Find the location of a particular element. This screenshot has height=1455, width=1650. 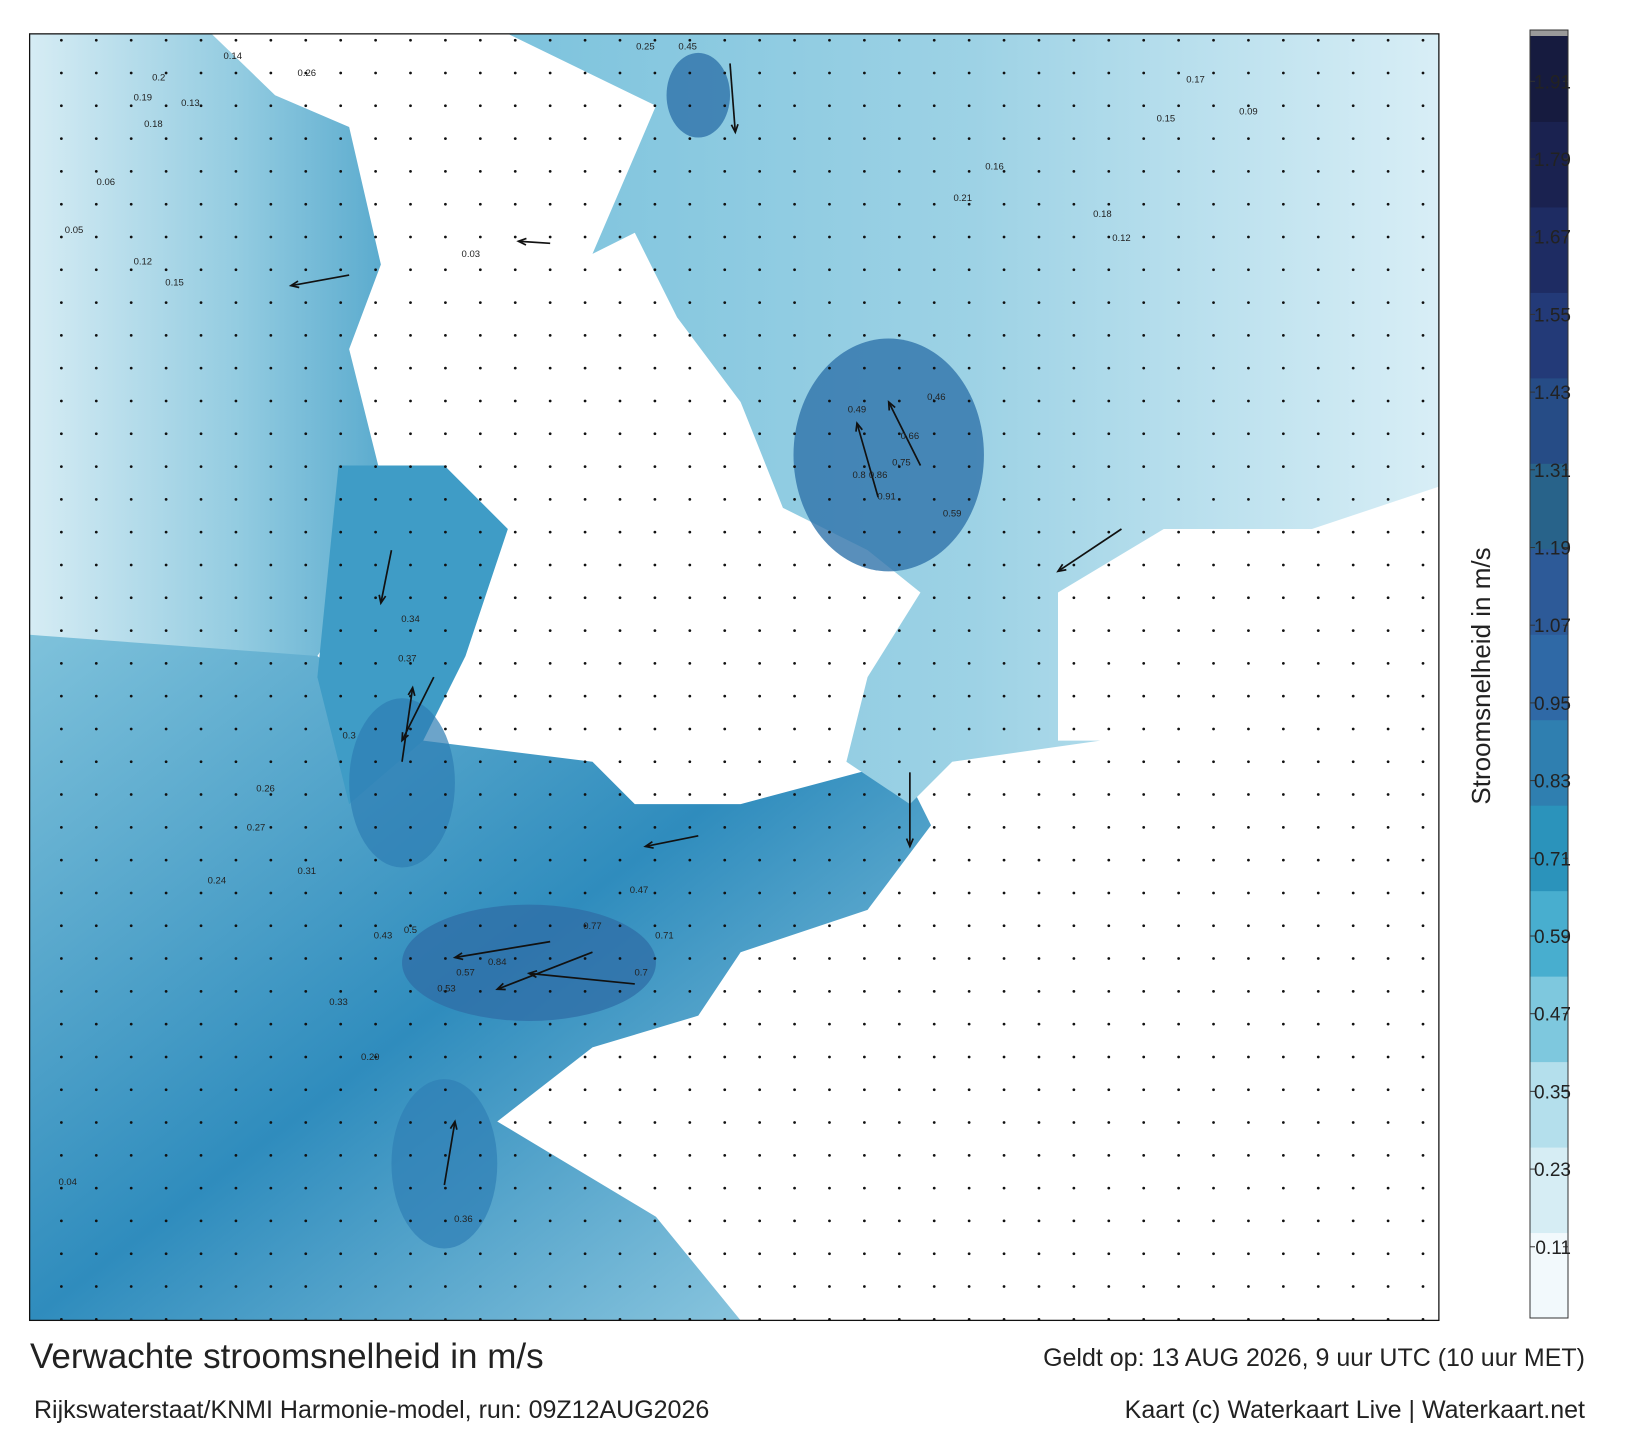

color-band is located at coordinates (1549, 420).